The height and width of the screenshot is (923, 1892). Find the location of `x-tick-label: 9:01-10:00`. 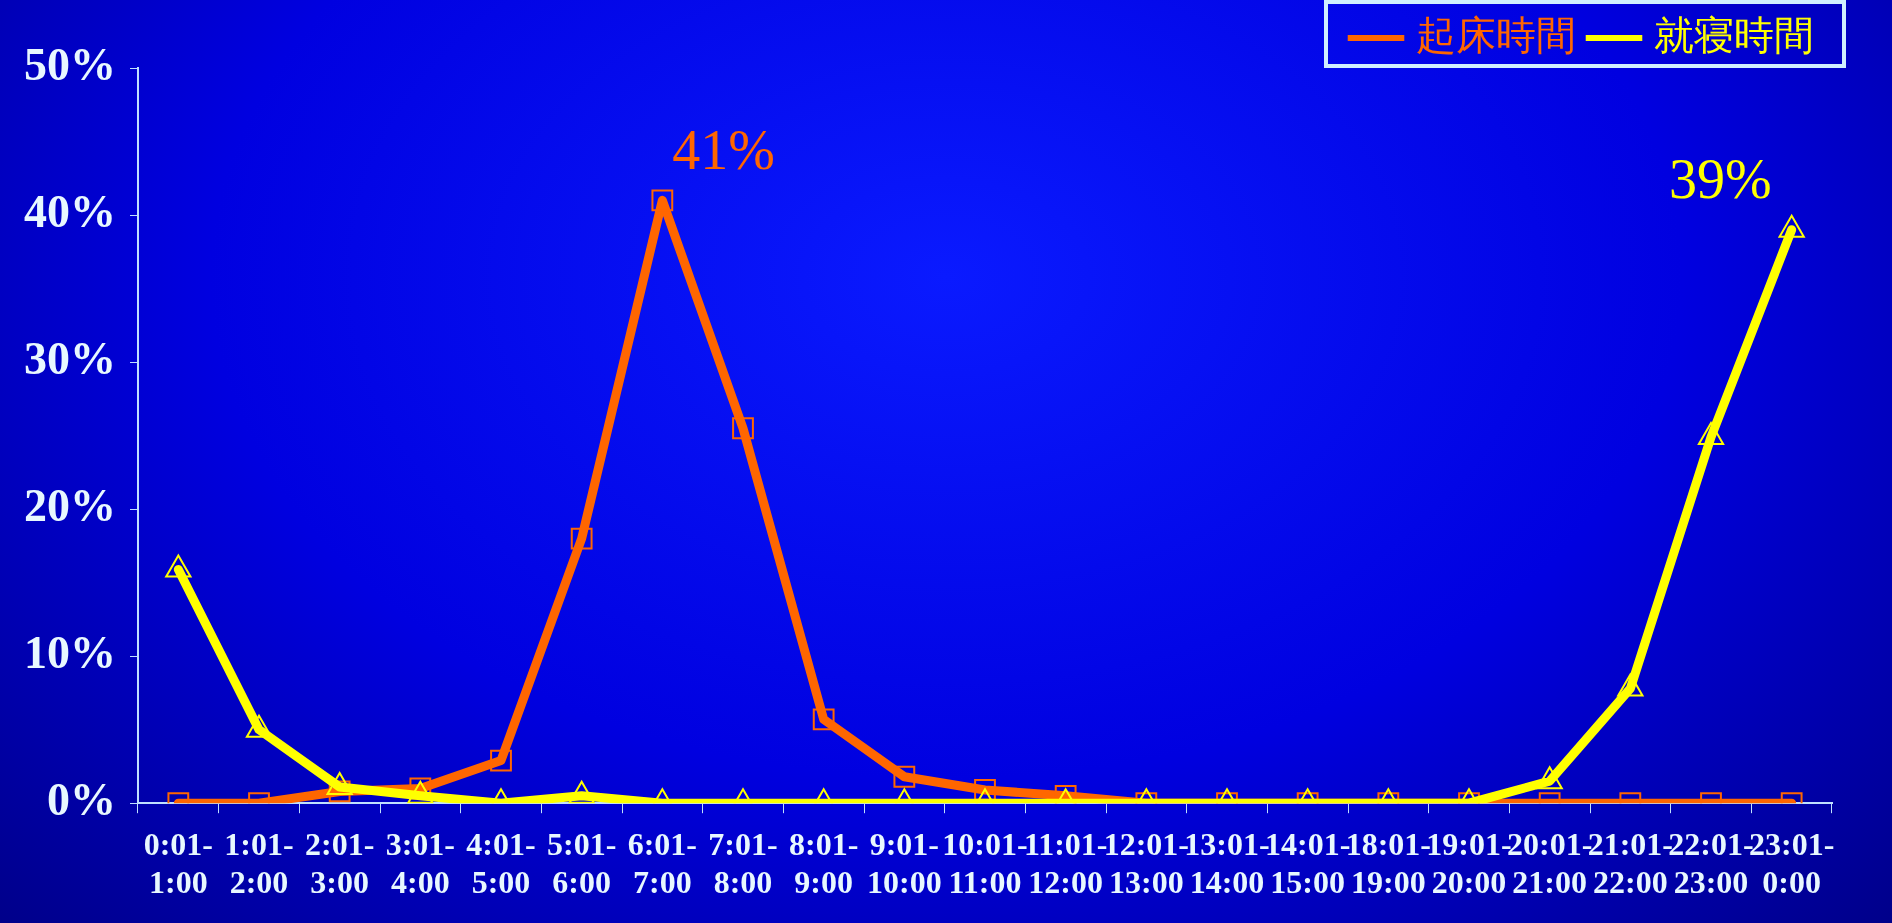

x-tick-label: 9:01-10:00 is located at coordinates (904, 863).